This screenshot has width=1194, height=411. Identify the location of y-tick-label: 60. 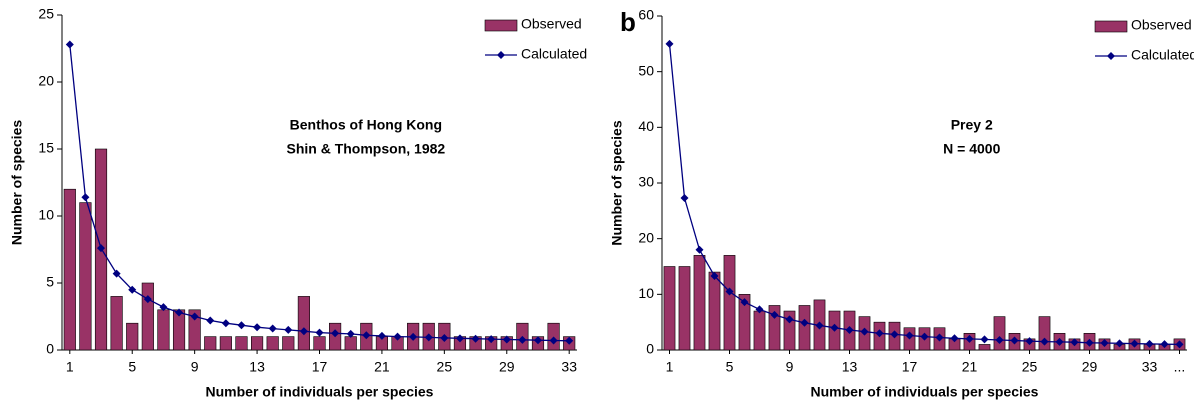
(646, 15).